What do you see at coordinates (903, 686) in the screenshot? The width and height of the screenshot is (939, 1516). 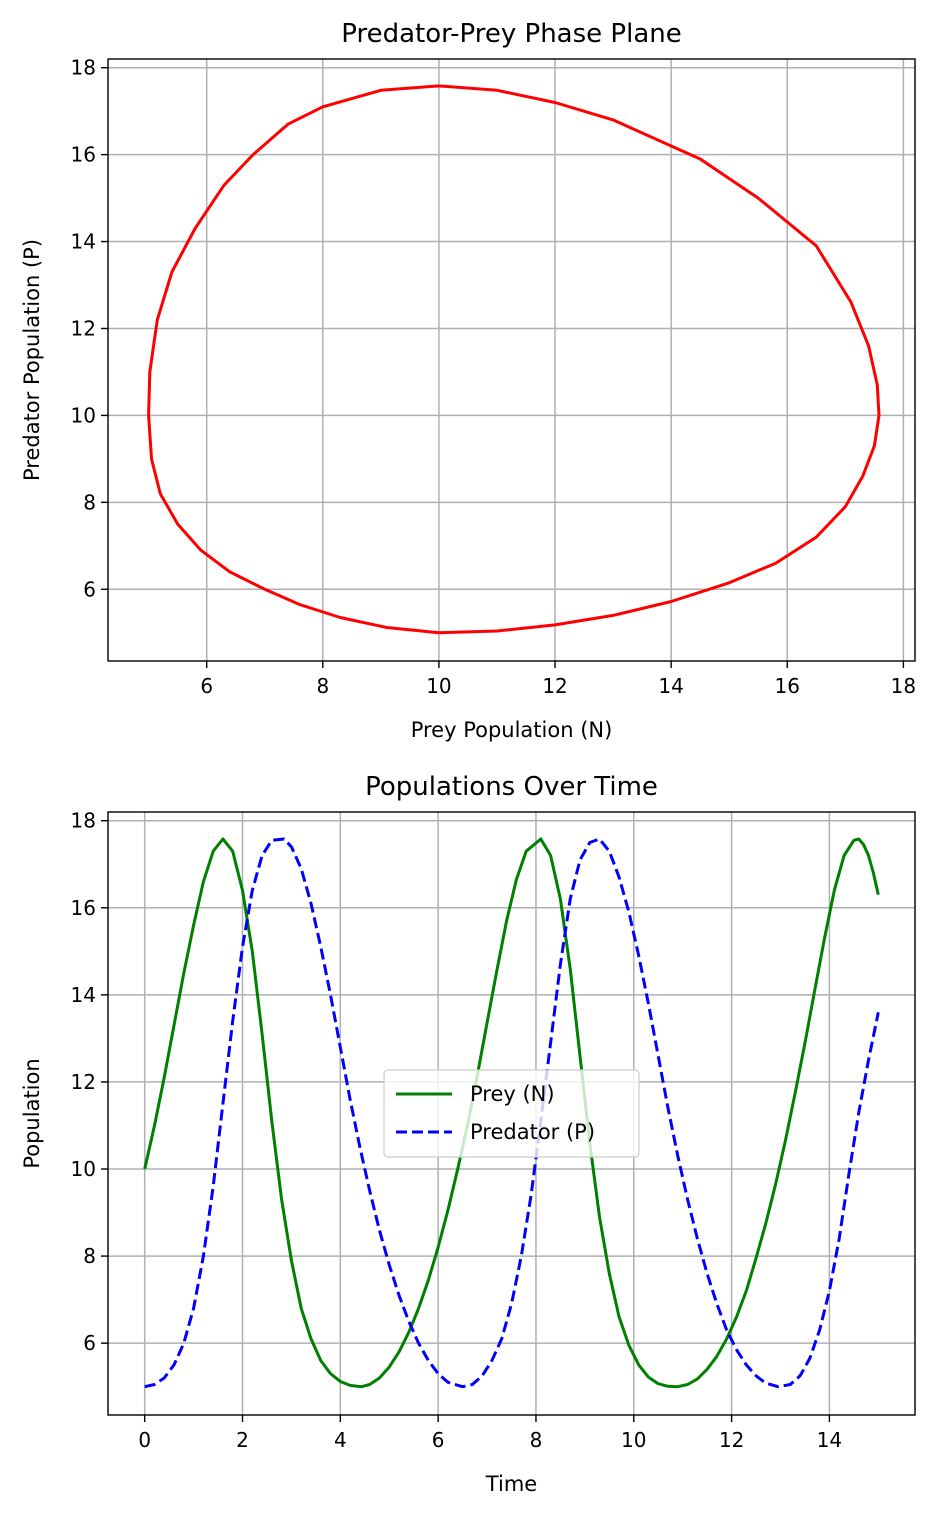 I see `x-tick-label: 18` at bounding box center [903, 686].